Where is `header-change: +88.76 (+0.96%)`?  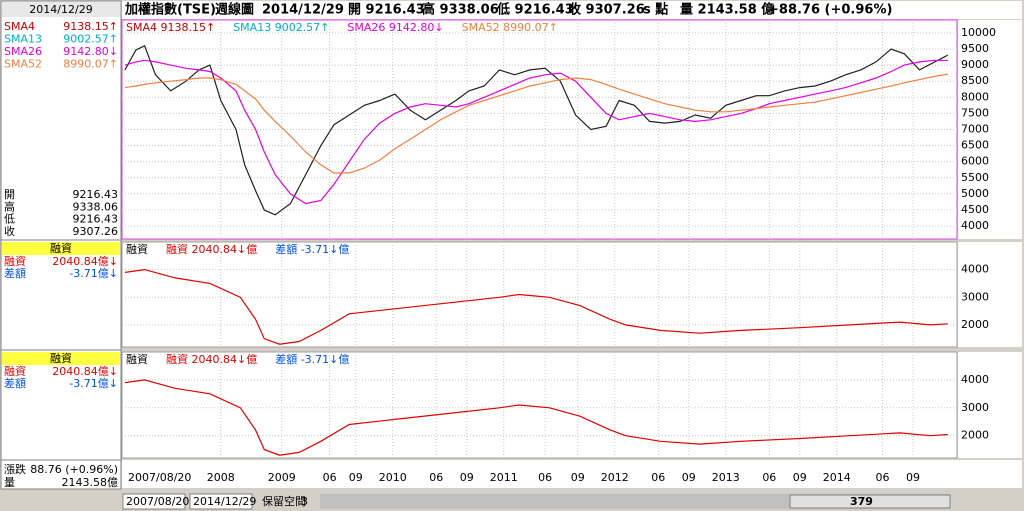
header-change: +88.76 (+0.96%) is located at coordinates (830, 10).